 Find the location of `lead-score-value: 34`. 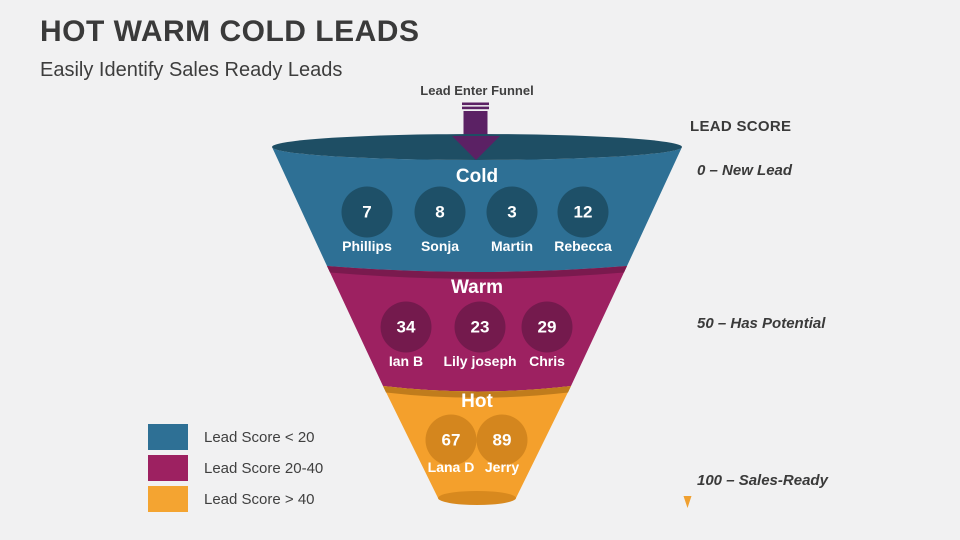

lead-score-value: 34 is located at coordinates (406, 326).